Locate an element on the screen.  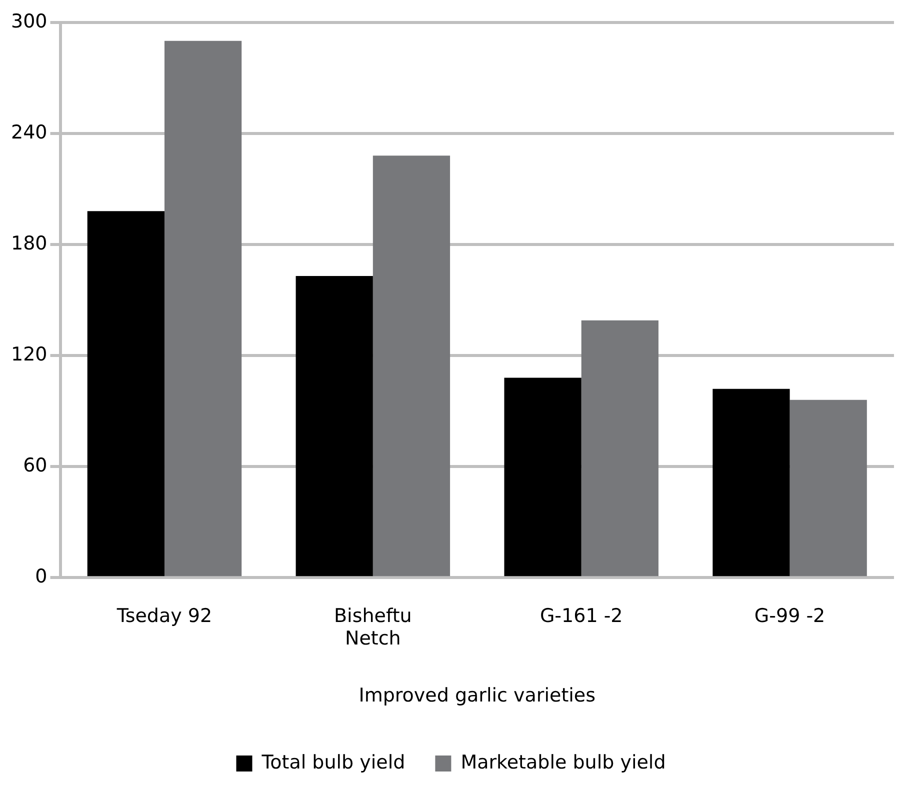
legend-label: Total bulb yield is located at coordinates (333, 762).